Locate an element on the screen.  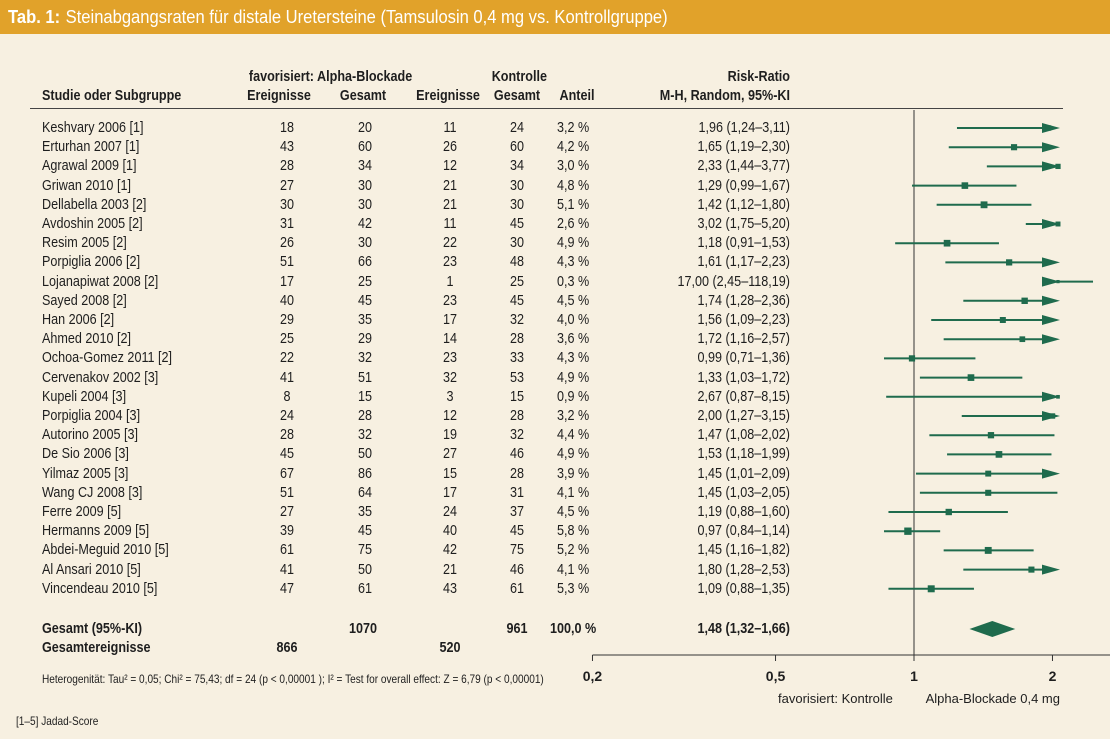
cell-ec: 17 is located at coordinates (450, 492).